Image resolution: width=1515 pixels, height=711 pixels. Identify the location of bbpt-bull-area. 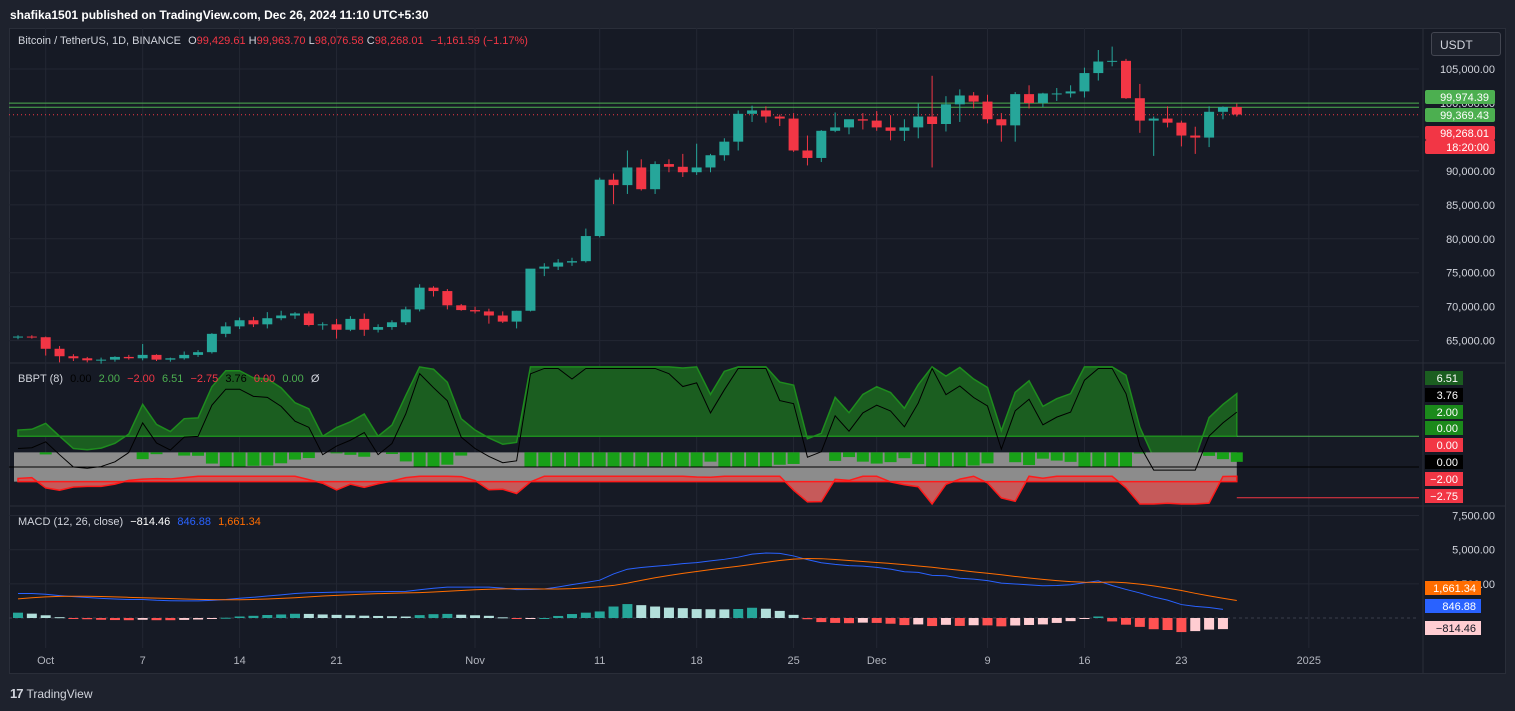
(627, 412).